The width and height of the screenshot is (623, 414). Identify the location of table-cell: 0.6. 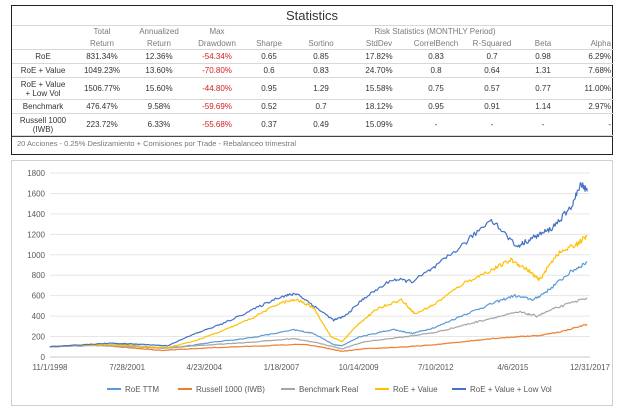
(269, 70).